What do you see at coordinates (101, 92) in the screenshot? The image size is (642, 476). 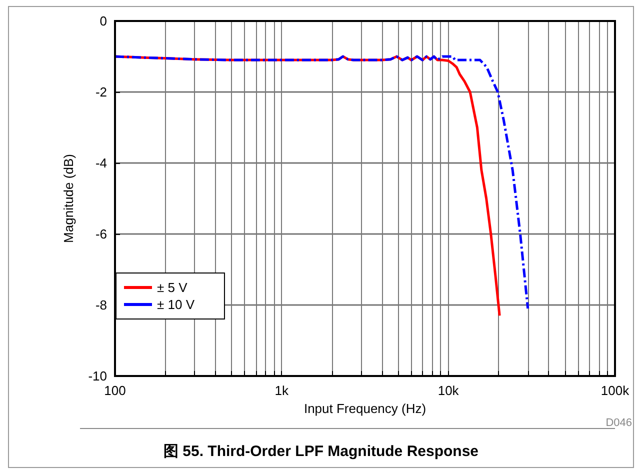 I see `y-tick-label: -2` at bounding box center [101, 92].